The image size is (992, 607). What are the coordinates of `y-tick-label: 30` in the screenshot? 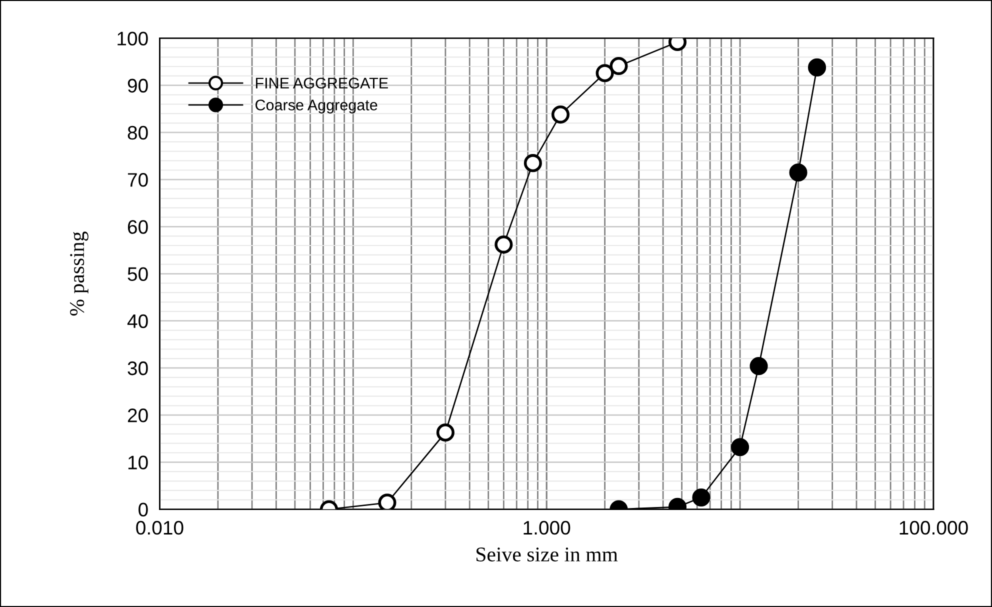 It's located at (138, 368).